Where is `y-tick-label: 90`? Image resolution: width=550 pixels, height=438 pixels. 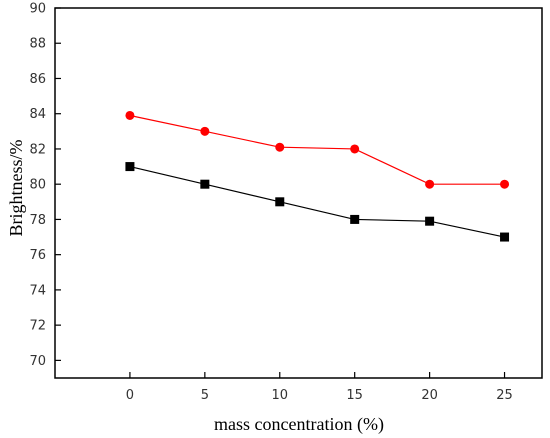 y-tick-label: 90 is located at coordinates (37, 9).